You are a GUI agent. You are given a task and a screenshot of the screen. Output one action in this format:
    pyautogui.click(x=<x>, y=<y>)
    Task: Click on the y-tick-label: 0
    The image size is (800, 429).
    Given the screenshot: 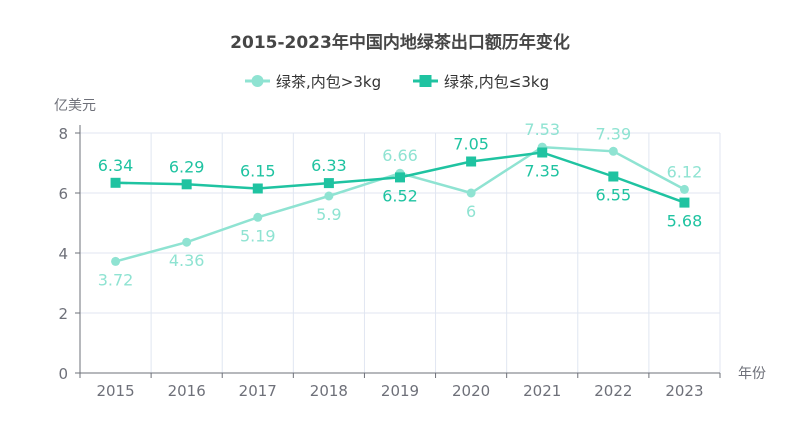 What is the action you would take?
    pyautogui.click(x=63, y=374)
    